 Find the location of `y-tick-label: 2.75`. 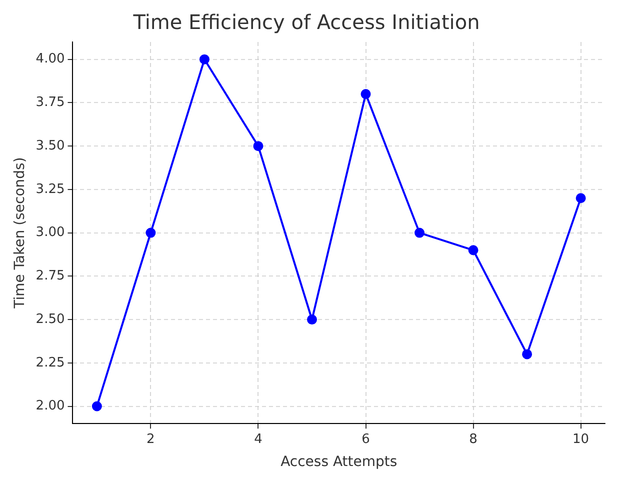

y-tick-label: 2.75 is located at coordinates (50, 276).